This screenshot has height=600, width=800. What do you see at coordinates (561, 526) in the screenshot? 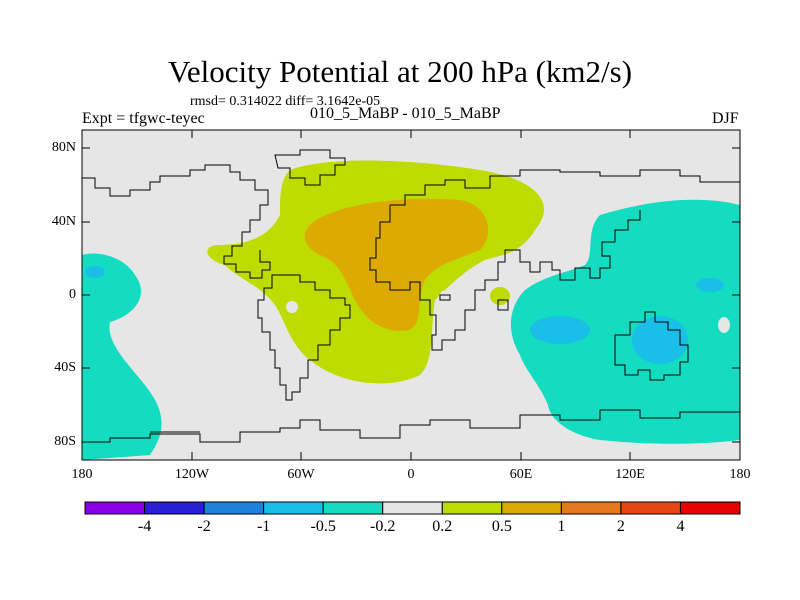
I see `colorbar-label: 1` at bounding box center [561, 526].